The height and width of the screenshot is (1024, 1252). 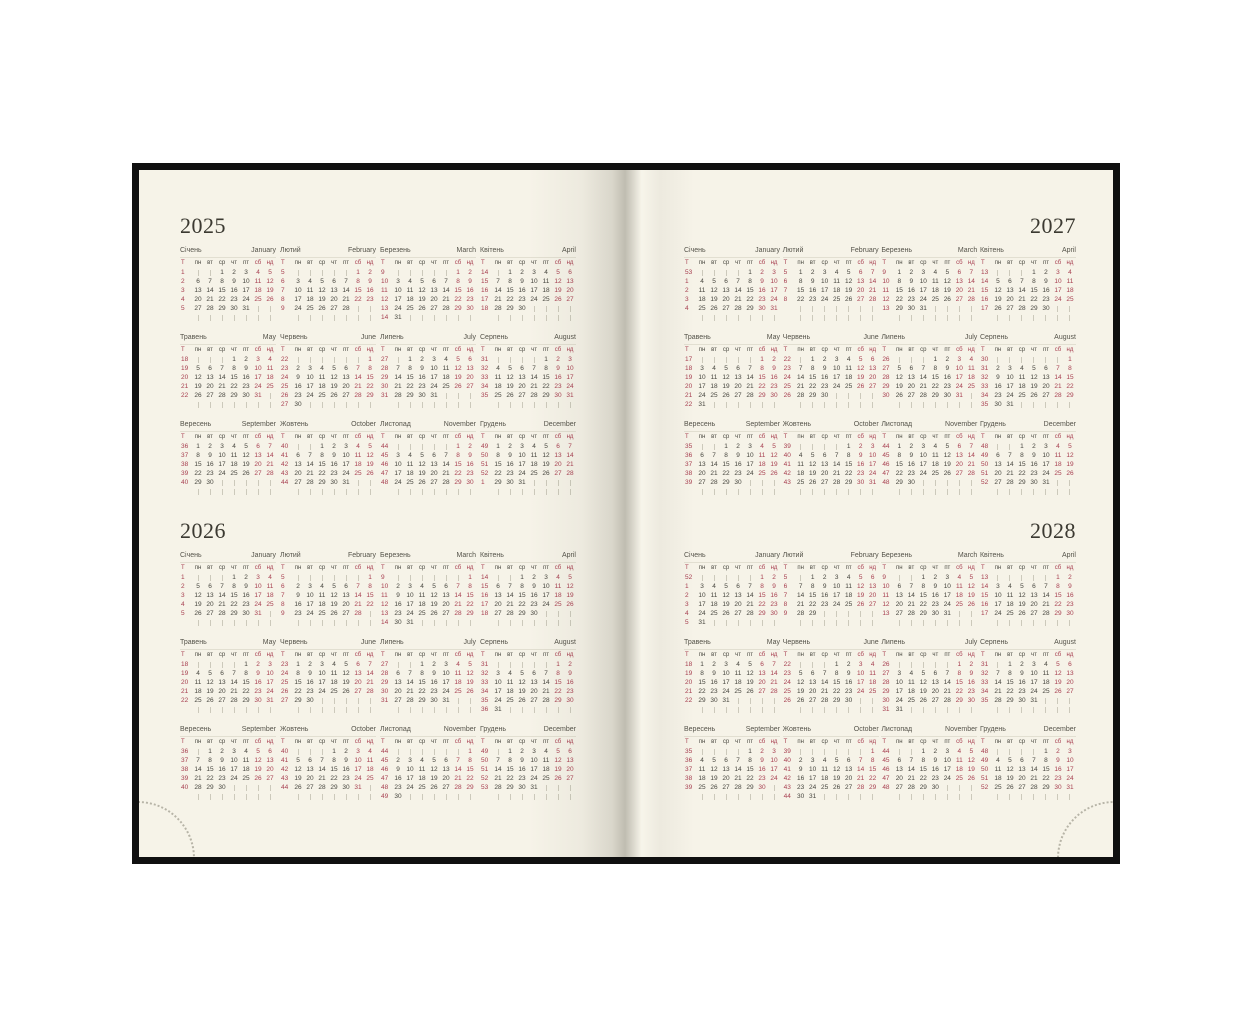 What do you see at coordinates (1070, 568) in the screenshot?
I see `weekday-header: нд` at bounding box center [1070, 568].